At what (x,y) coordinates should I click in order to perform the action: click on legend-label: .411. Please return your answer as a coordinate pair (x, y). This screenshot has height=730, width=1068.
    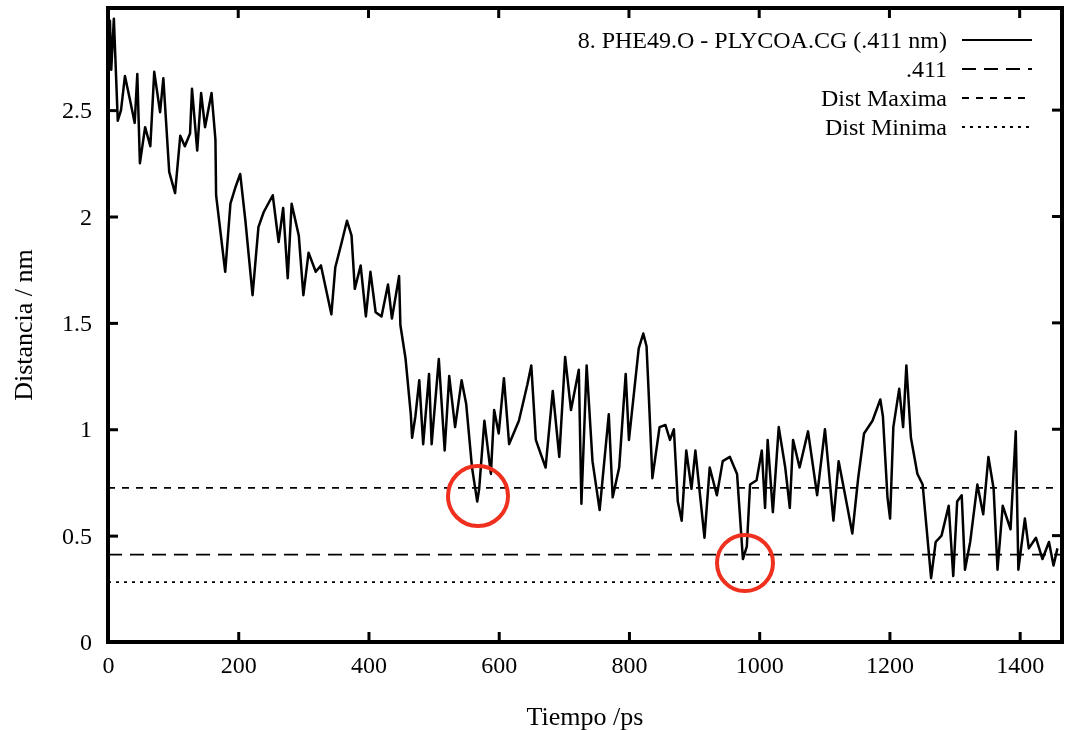
    Looking at the image, I should click on (926, 69).